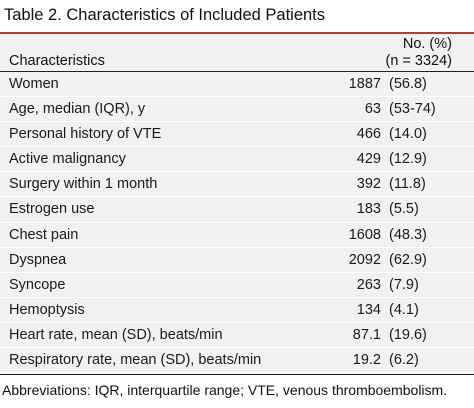  What do you see at coordinates (418, 61) in the screenshot?
I see `header-value-line2: (n = 3324)` at bounding box center [418, 61].